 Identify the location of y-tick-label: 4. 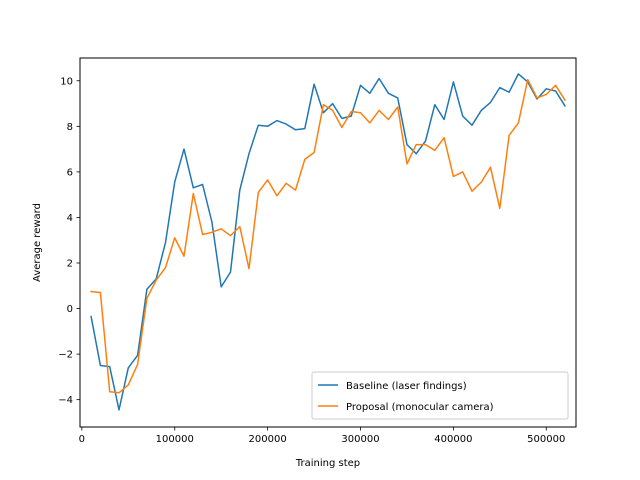
(70, 218).